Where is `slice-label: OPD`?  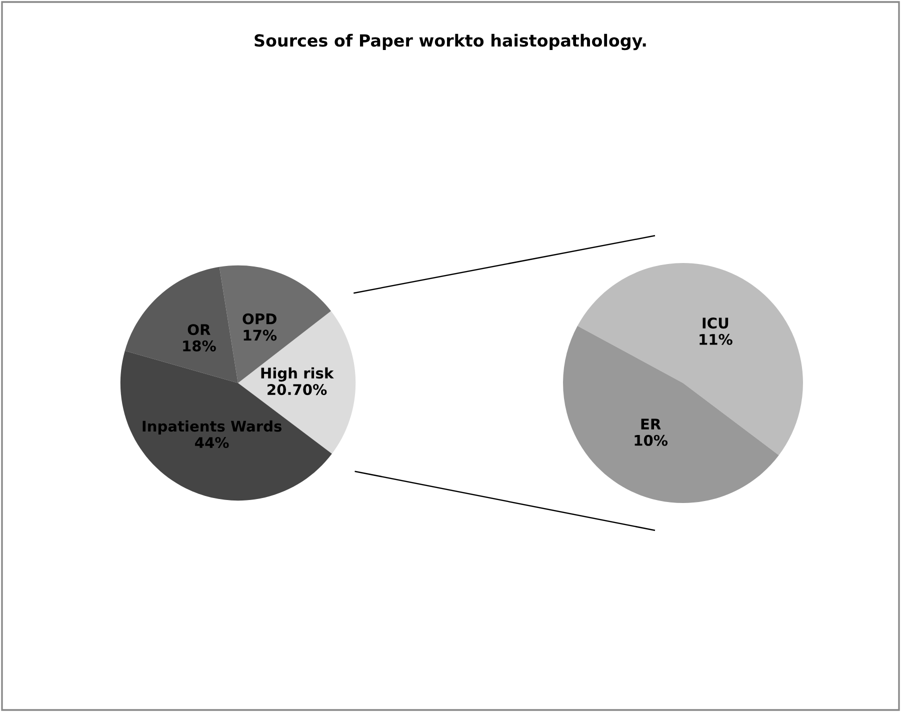
slice-label: OPD is located at coordinates (259, 318).